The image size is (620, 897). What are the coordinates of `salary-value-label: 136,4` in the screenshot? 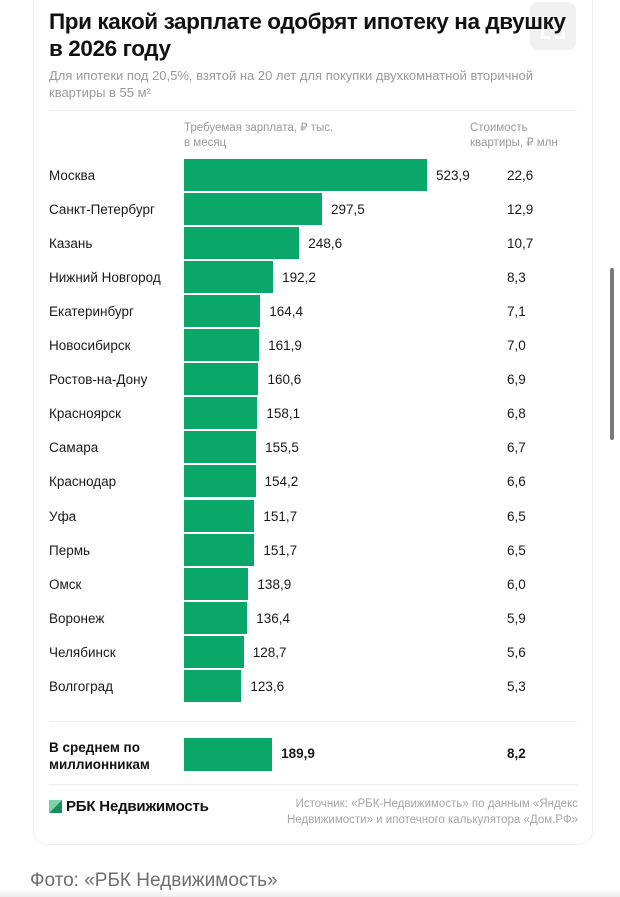 It's located at (273, 618).